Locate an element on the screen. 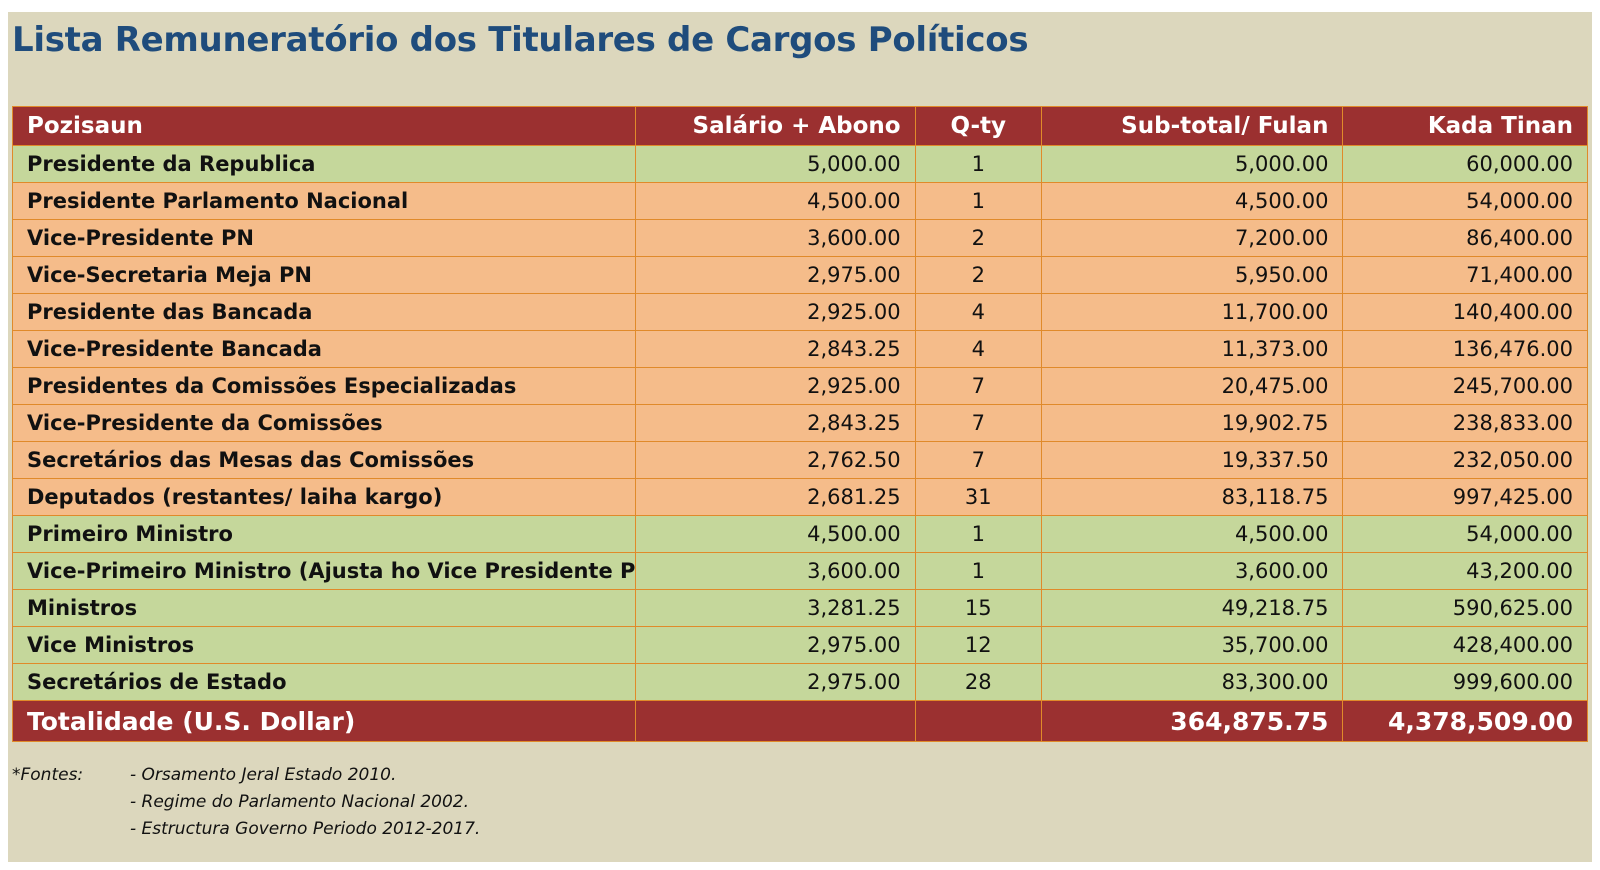  column-header-subtotal: Sub-total/ Fulan is located at coordinates (1192, 126).